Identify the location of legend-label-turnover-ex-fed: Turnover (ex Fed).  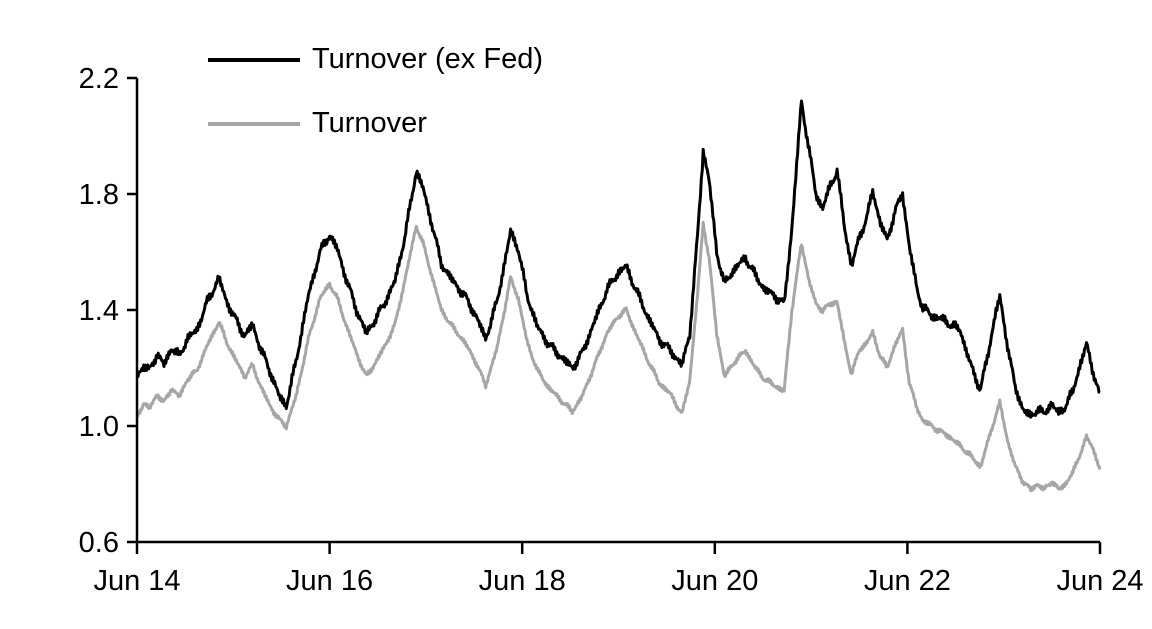
(427, 59).